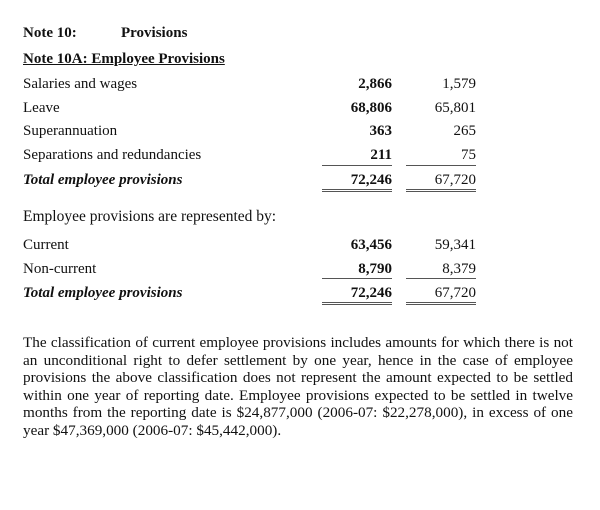  Describe the element at coordinates (46, 245) in the screenshot. I see `row-label: Current` at that location.